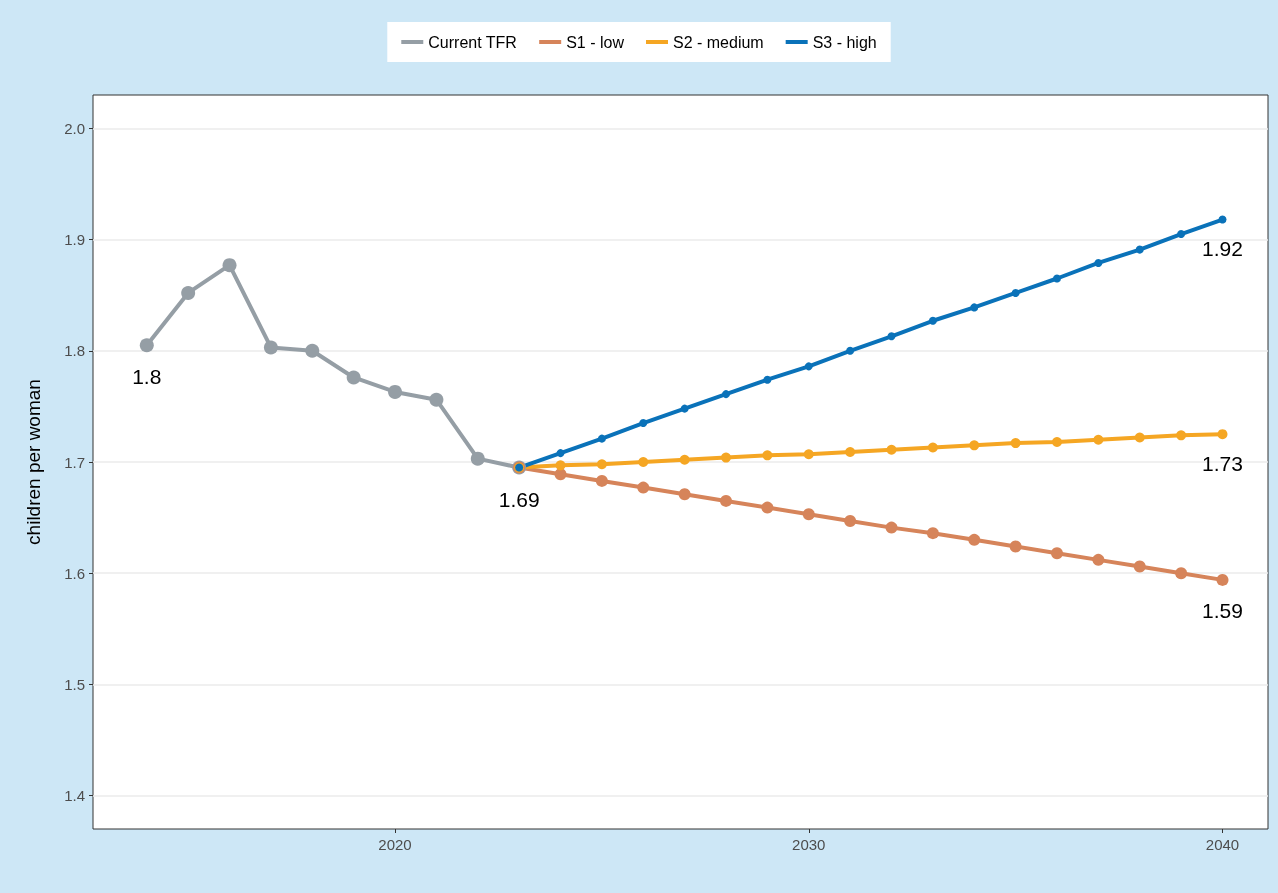 Image resolution: width=1278 pixels, height=893 pixels. I want to click on data-label: 1.92, so click(1222, 248).